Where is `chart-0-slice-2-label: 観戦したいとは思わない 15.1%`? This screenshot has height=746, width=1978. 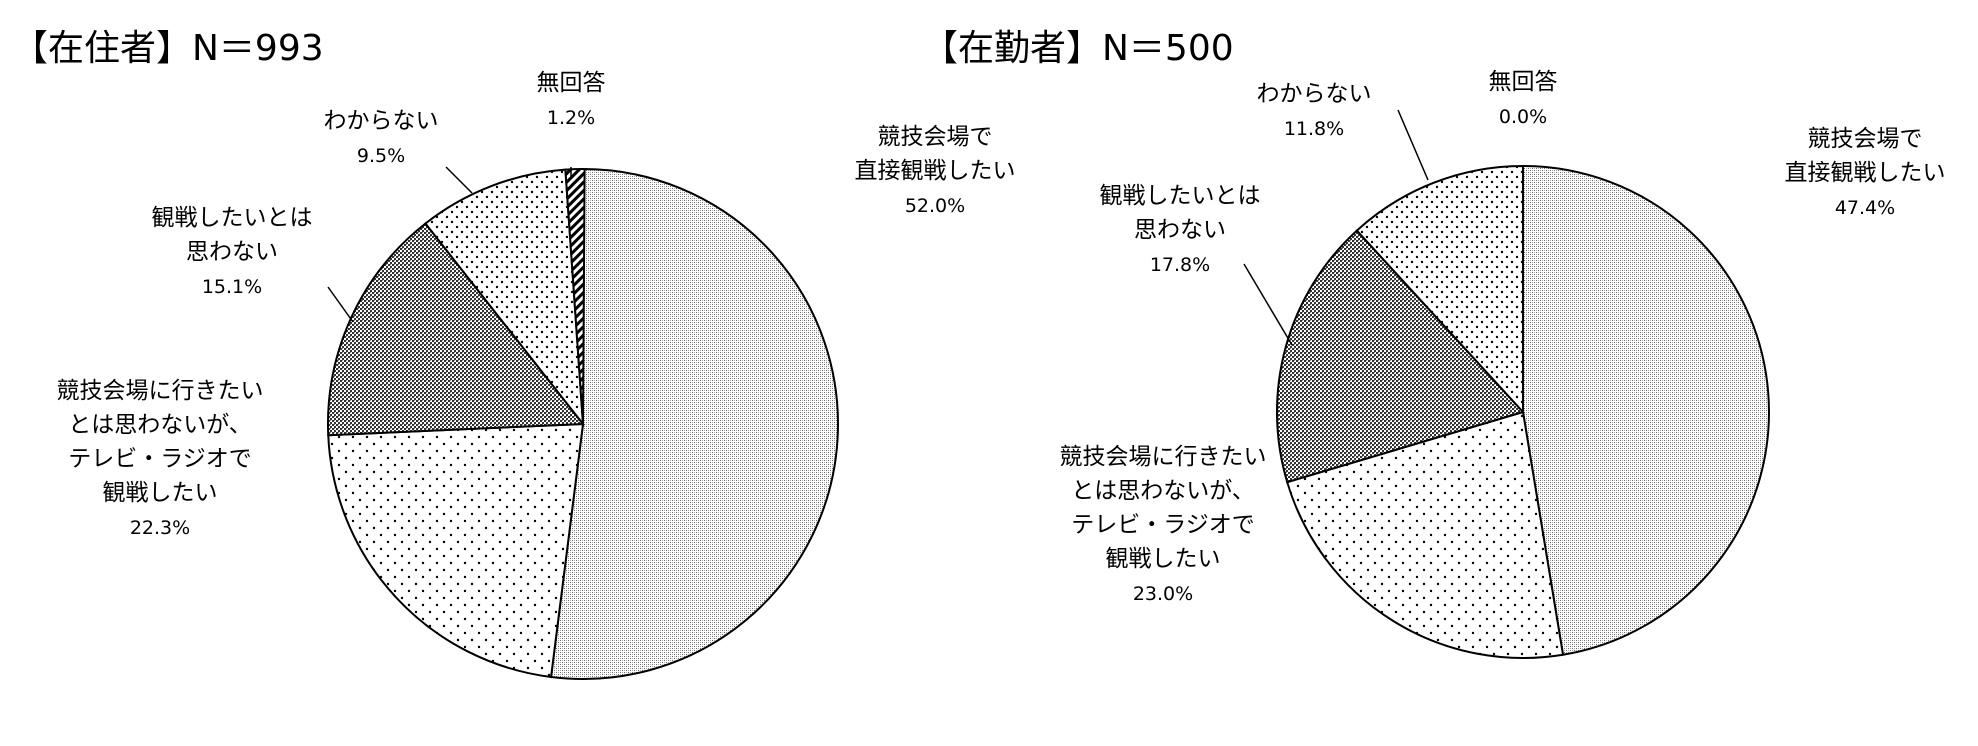
chart-0-slice-2-label: 観戦したいとは思わない 15.1% is located at coordinates (232, 251).